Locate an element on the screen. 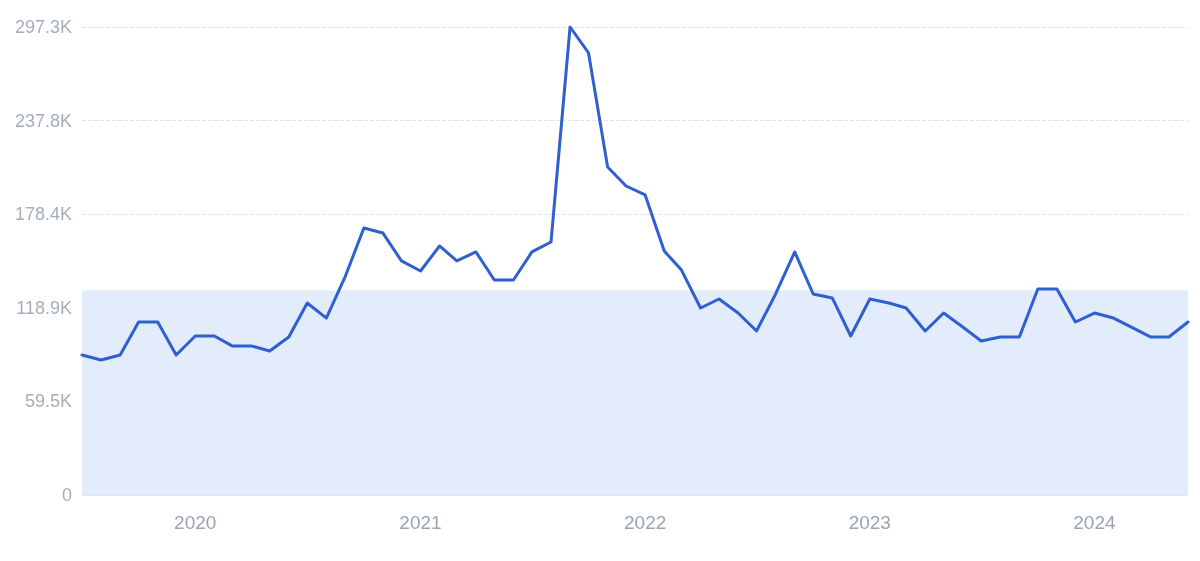  y-tick-label: 237.8K is located at coordinates (43, 120).